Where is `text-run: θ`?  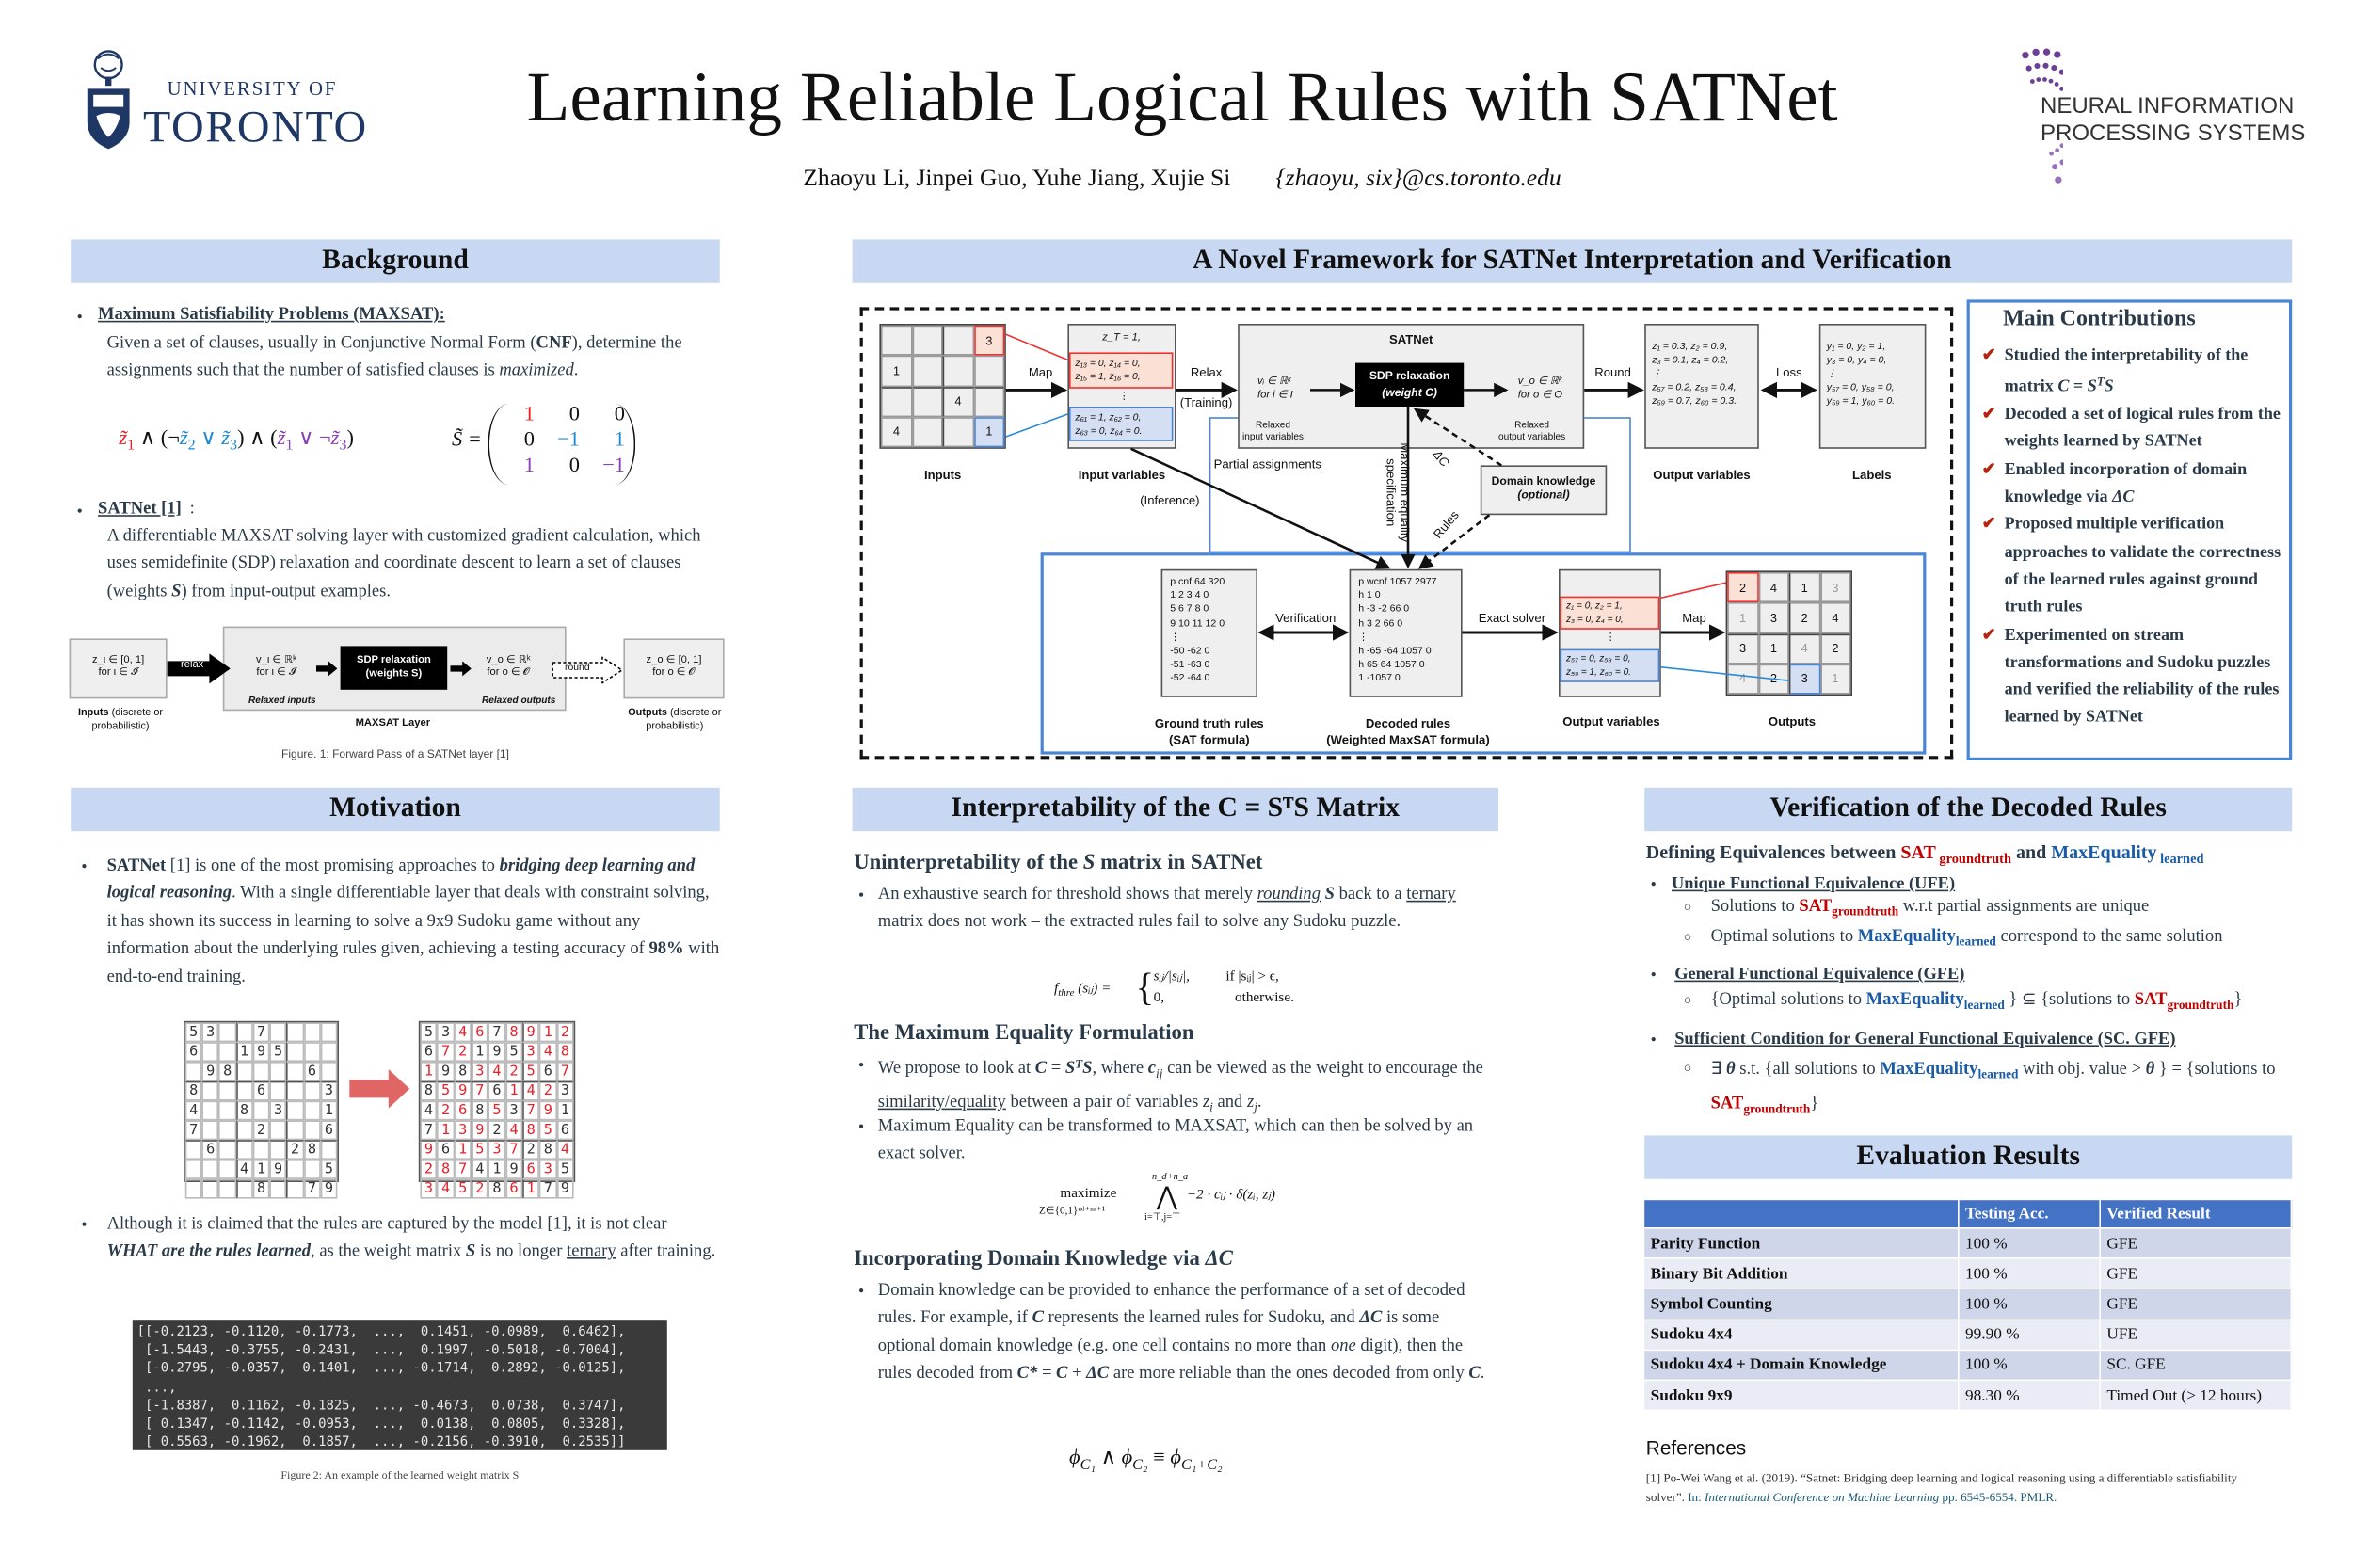
text-run: θ is located at coordinates (1731, 1068).